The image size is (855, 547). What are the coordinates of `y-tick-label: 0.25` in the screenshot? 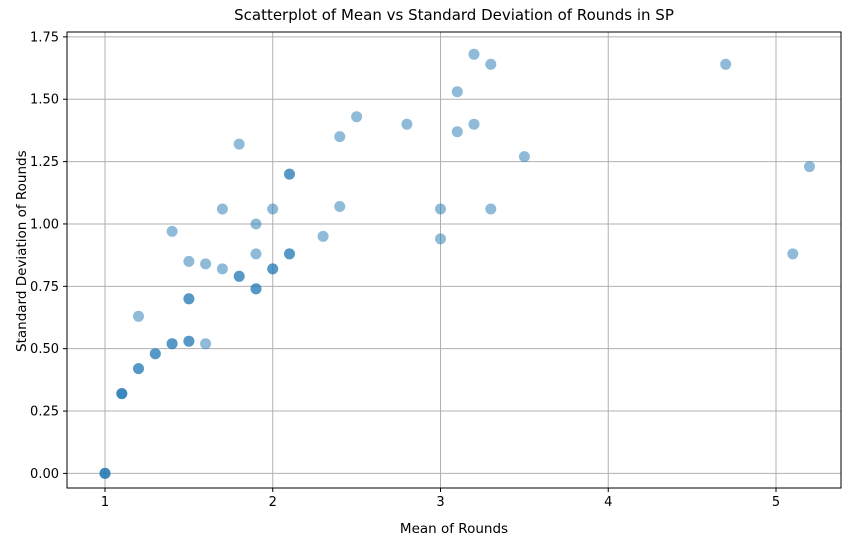 It's located at (44, 412).